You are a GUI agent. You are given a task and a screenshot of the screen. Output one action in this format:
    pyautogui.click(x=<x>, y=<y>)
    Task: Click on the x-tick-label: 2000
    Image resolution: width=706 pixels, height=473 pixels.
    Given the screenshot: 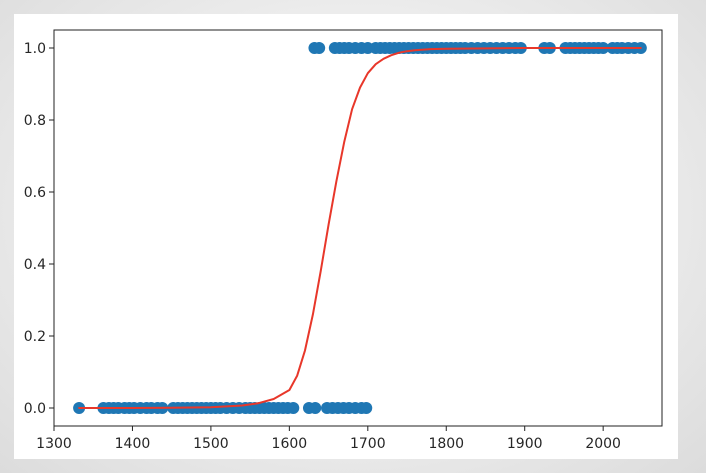 What is the action you would take?
    pyautogui.click(x=603, y=444)
    